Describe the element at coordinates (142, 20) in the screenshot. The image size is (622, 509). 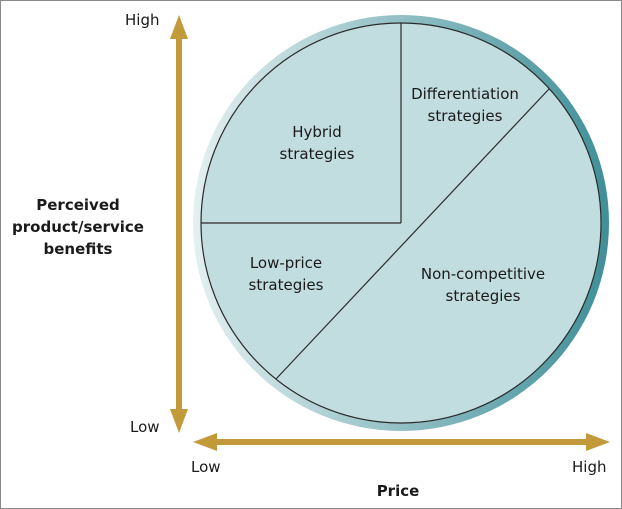
I see `vertical-axis-high-label: High` at that location.